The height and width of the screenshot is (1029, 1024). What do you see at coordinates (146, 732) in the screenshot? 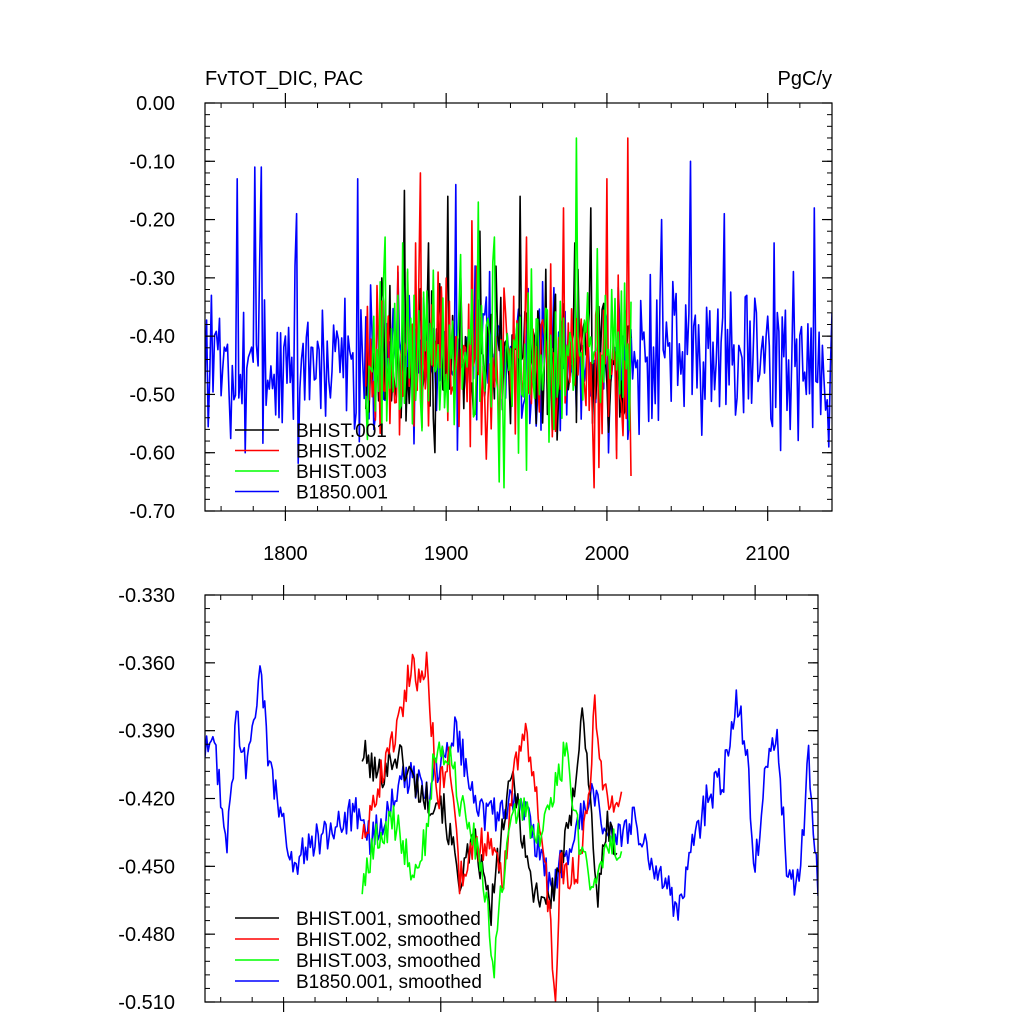
I see `y-tick-label: -0.390` at bounding box center [146, 732].